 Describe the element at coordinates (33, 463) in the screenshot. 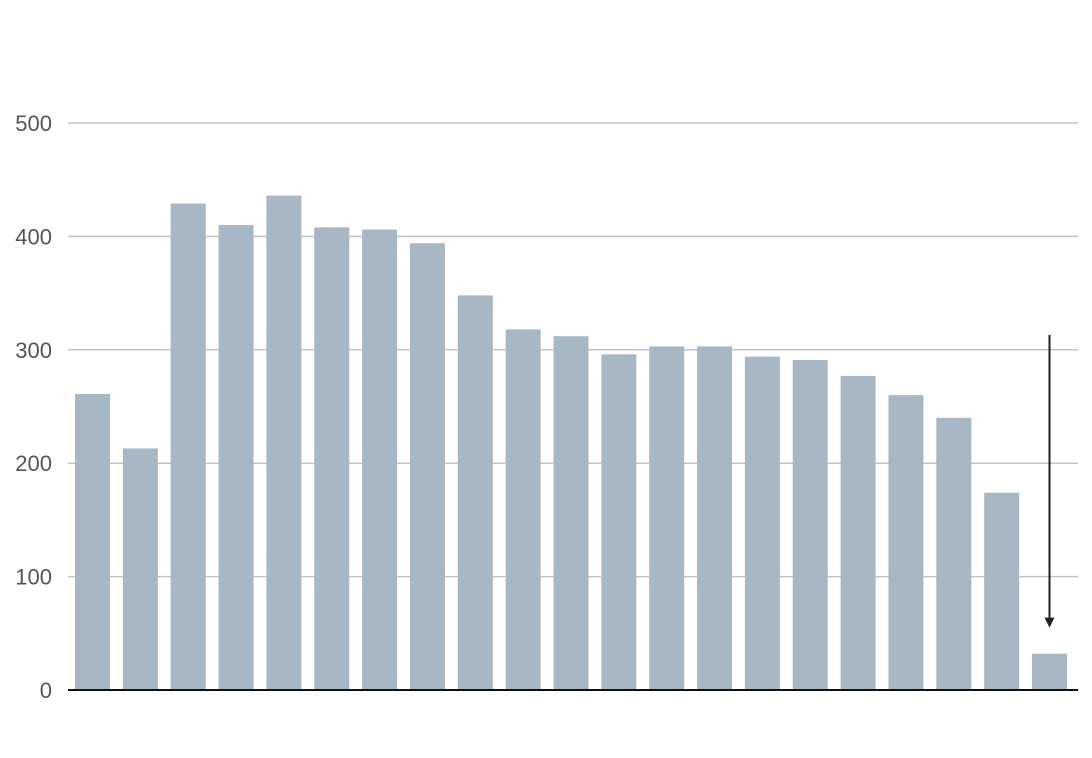

I see `y-tick-label: 200` at that location.